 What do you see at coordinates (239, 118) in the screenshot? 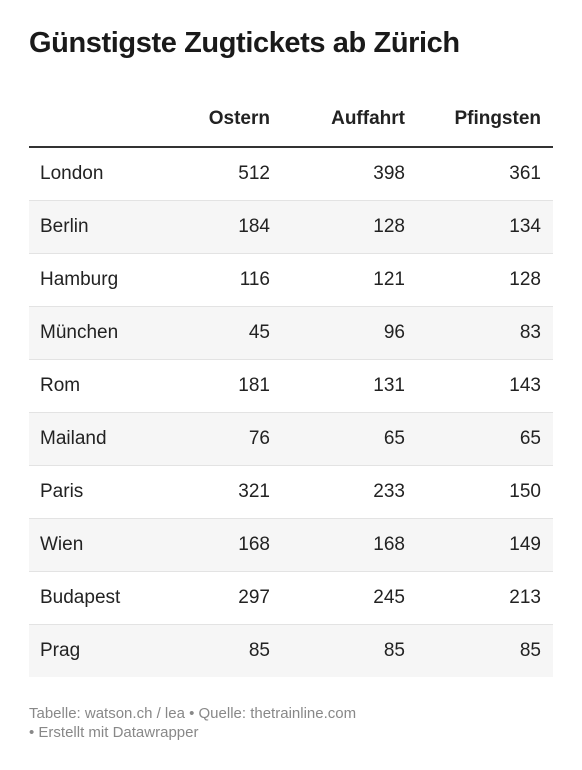
I see `column-header-ostern: Ostern` at bounding box center [239, 118].